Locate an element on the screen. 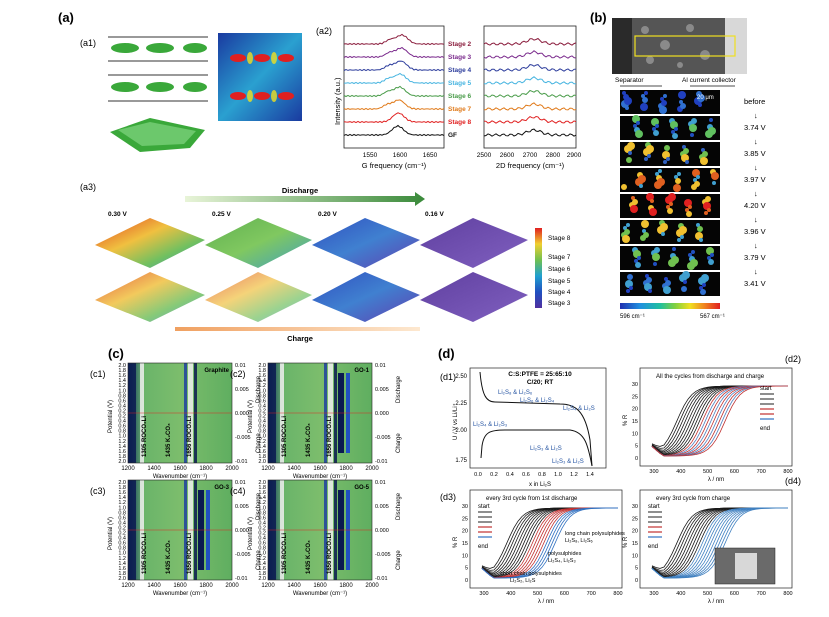  c-band-label: 1656 ROCO₂Li is located at coordinates (190, 436).